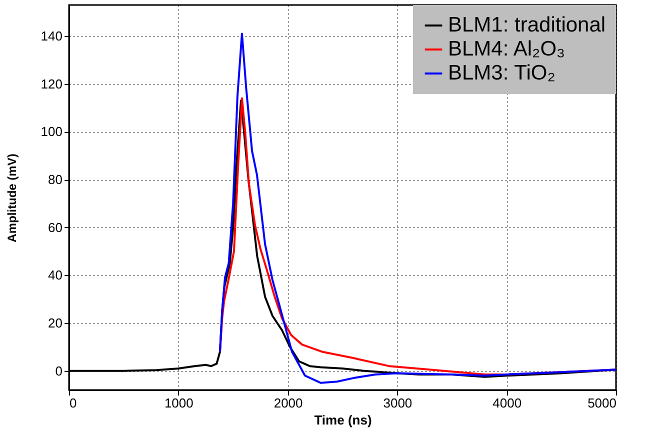  I want to click on y-tick-label: 120, so click(51, 84).